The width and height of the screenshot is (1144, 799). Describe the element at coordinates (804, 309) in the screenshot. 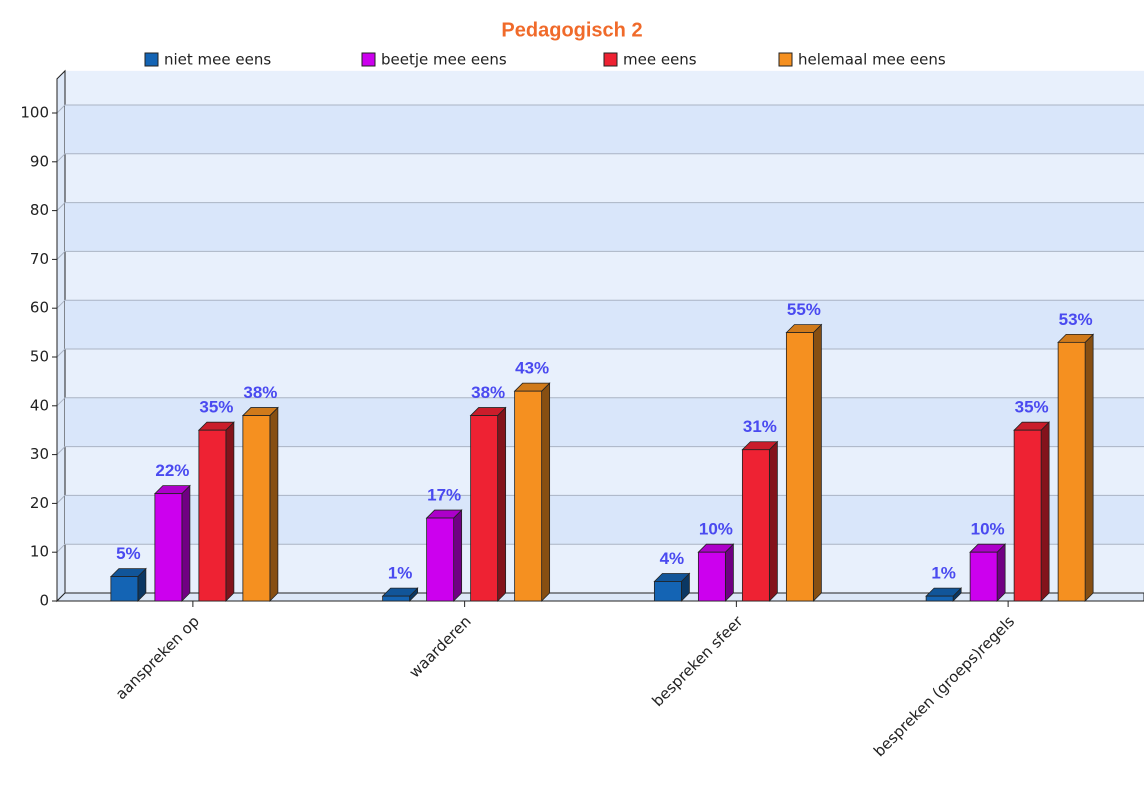

I see `value-label: 55%` at that location.